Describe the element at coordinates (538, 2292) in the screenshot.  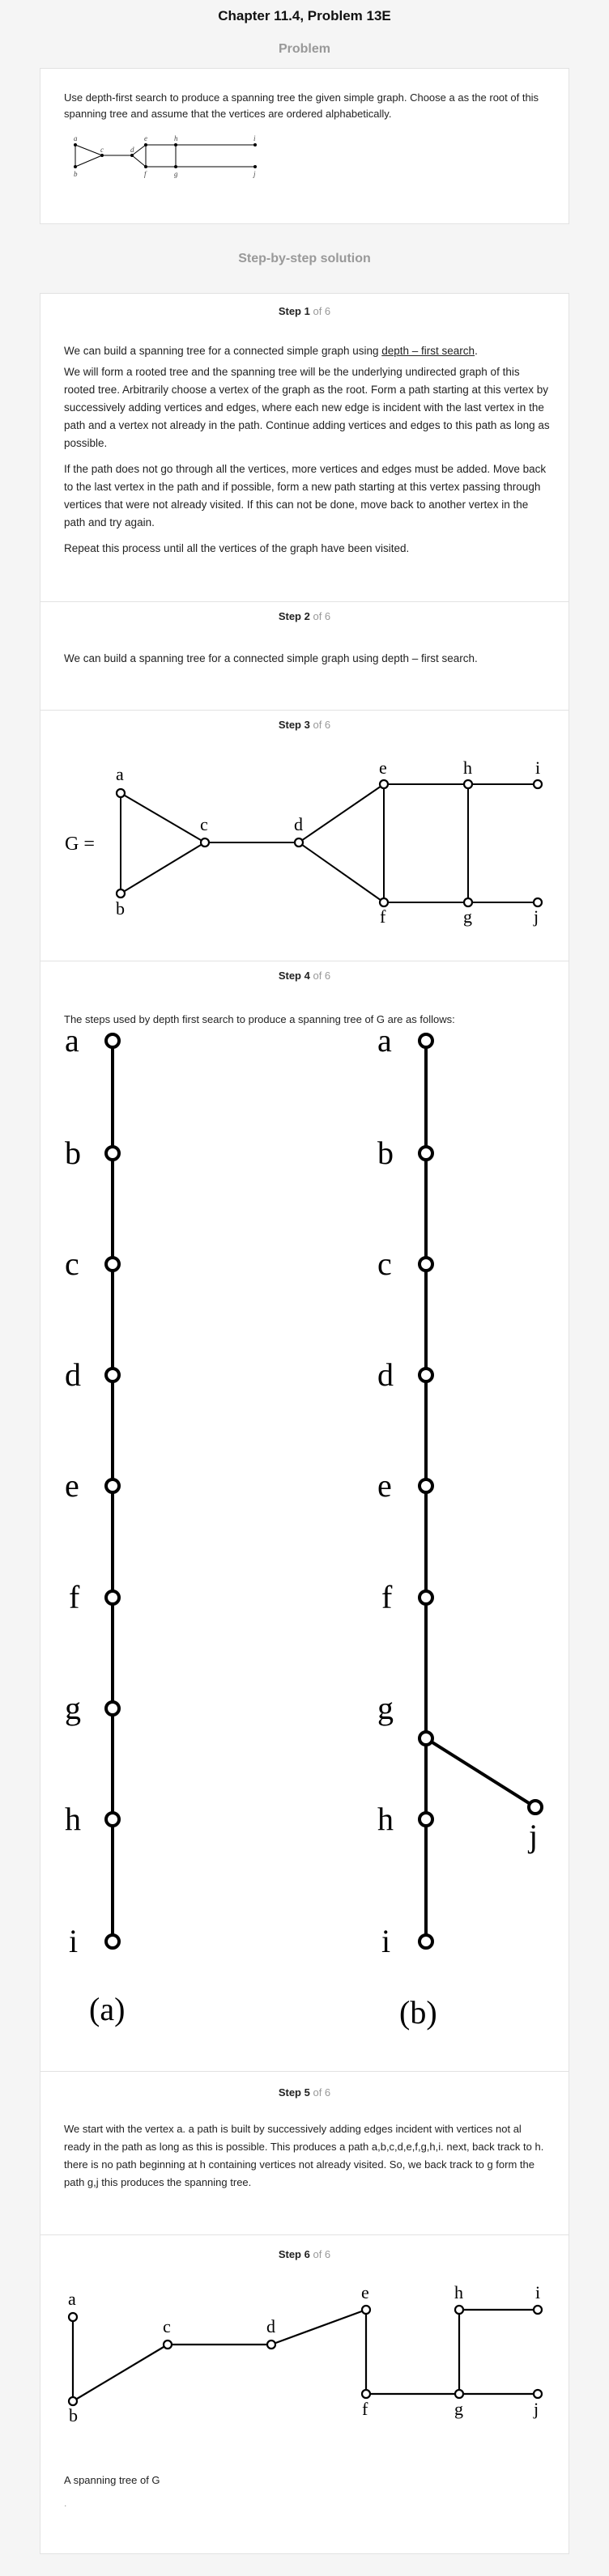
I see `tree-label-i: i` at that location.